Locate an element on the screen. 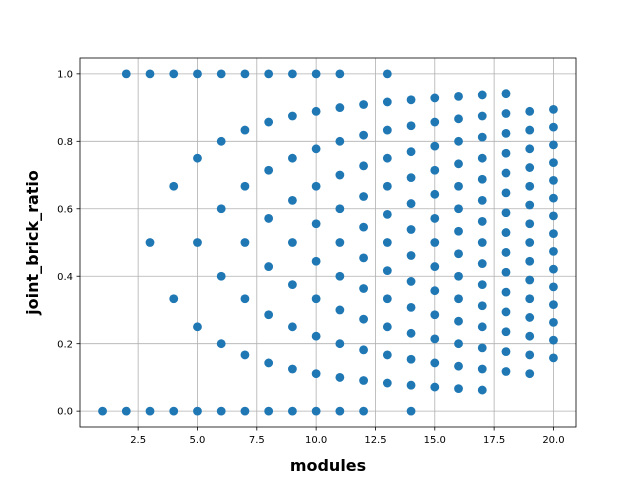 The width and height of the screenshot is (640, 480). y-tick-label: 0.0 is located at coordinates (65, 412).